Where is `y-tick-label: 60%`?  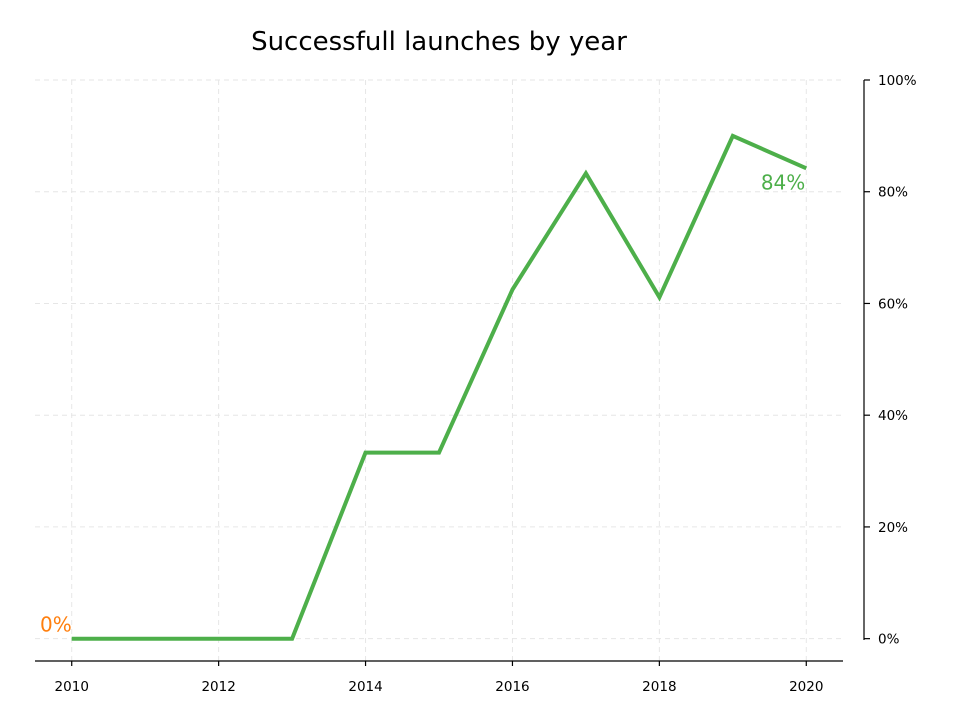 y-tick-label: 60% is located at coordinates (893, 304).